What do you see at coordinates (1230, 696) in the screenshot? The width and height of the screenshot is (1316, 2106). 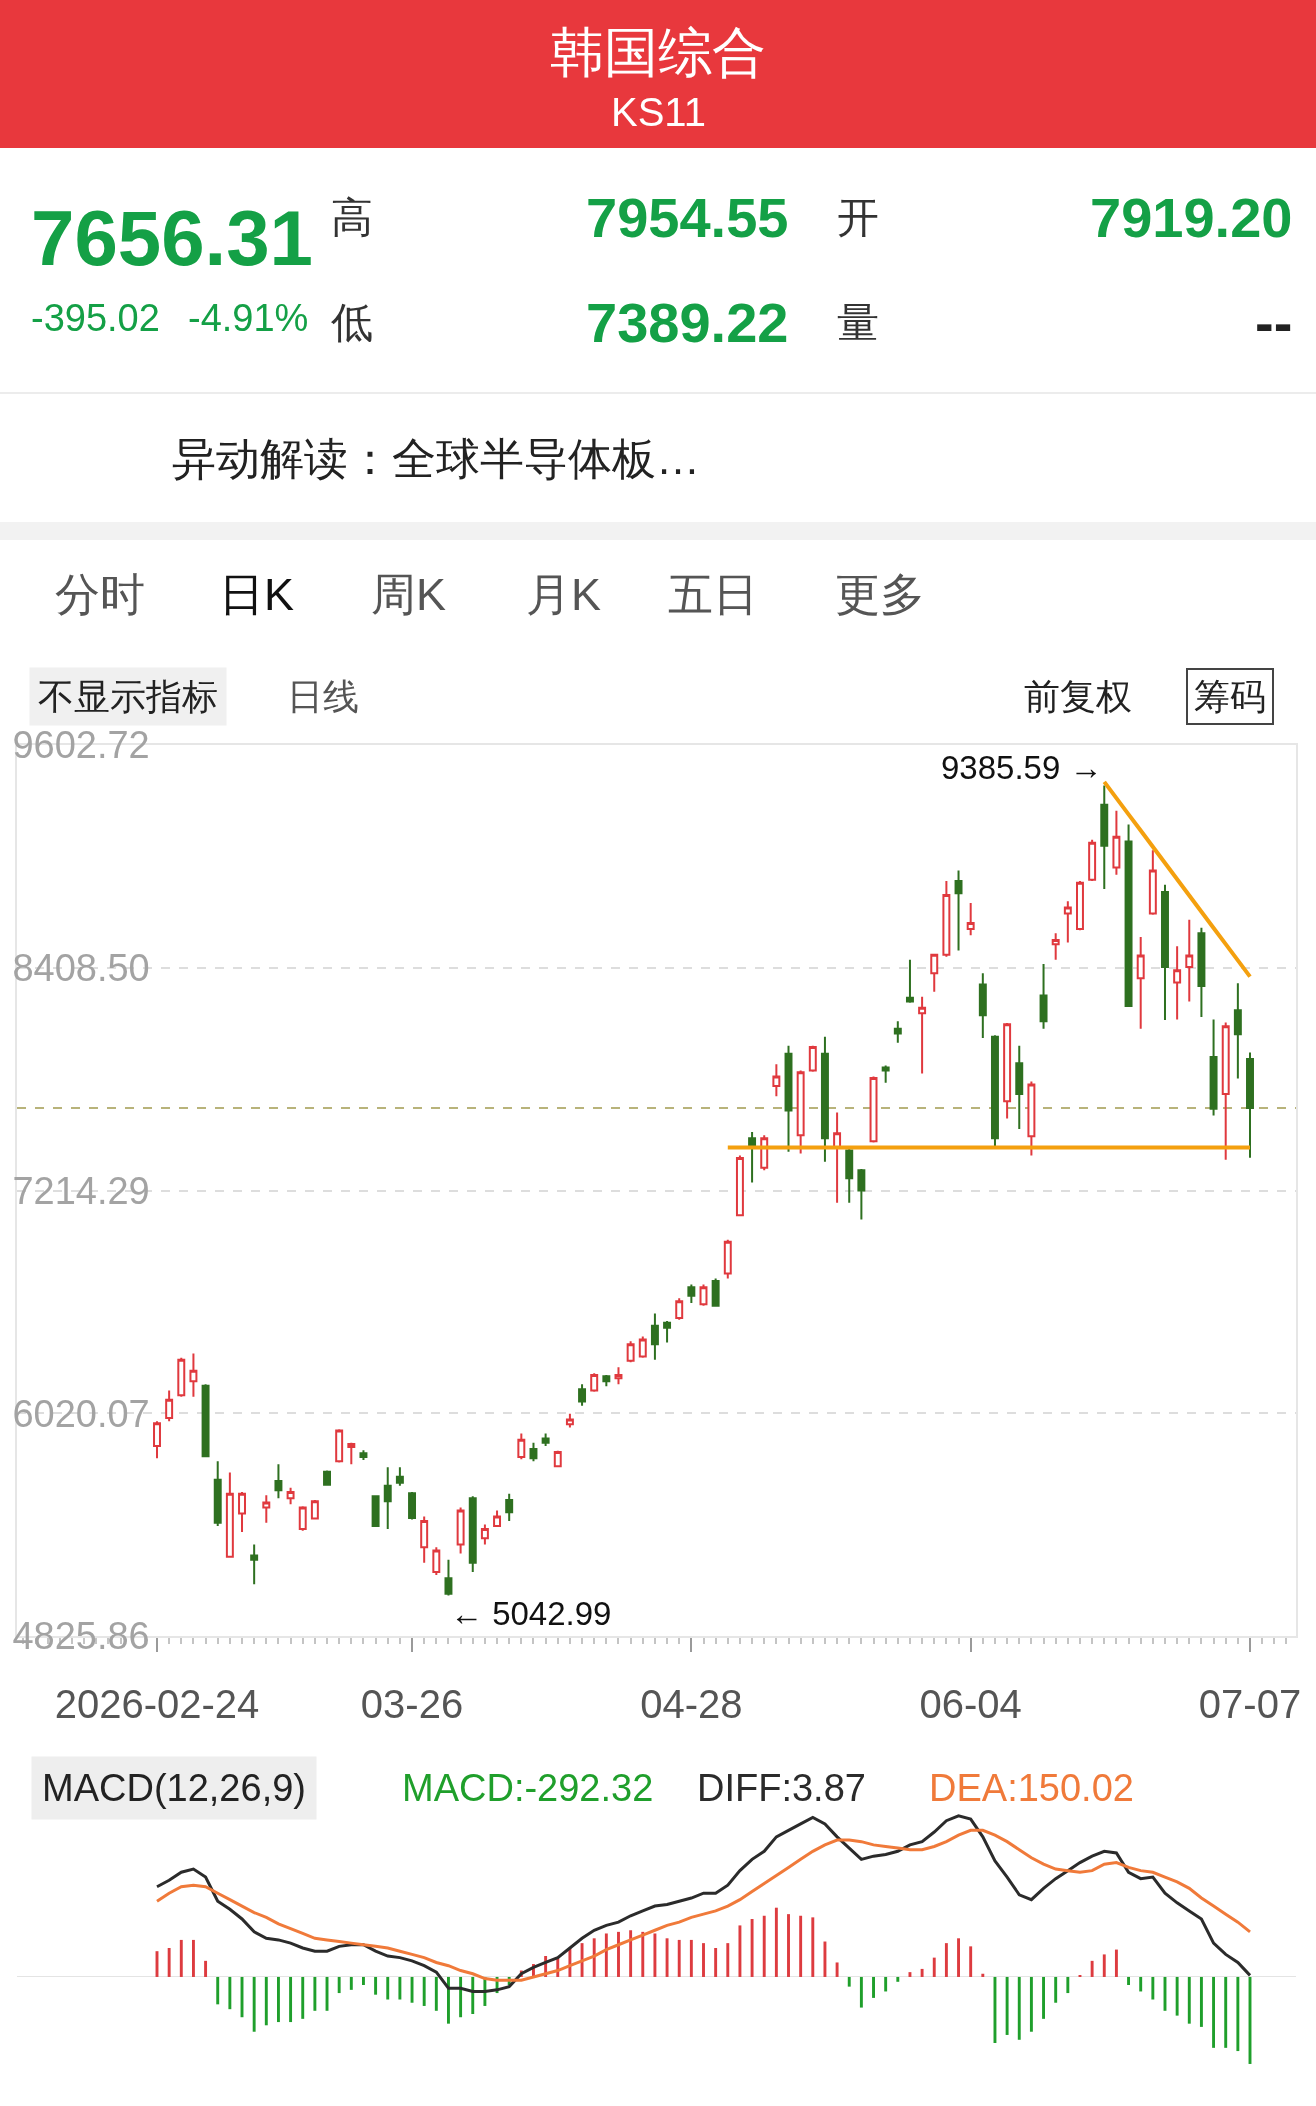 I see `text: 筹码` at bounding box center [1230, 696].